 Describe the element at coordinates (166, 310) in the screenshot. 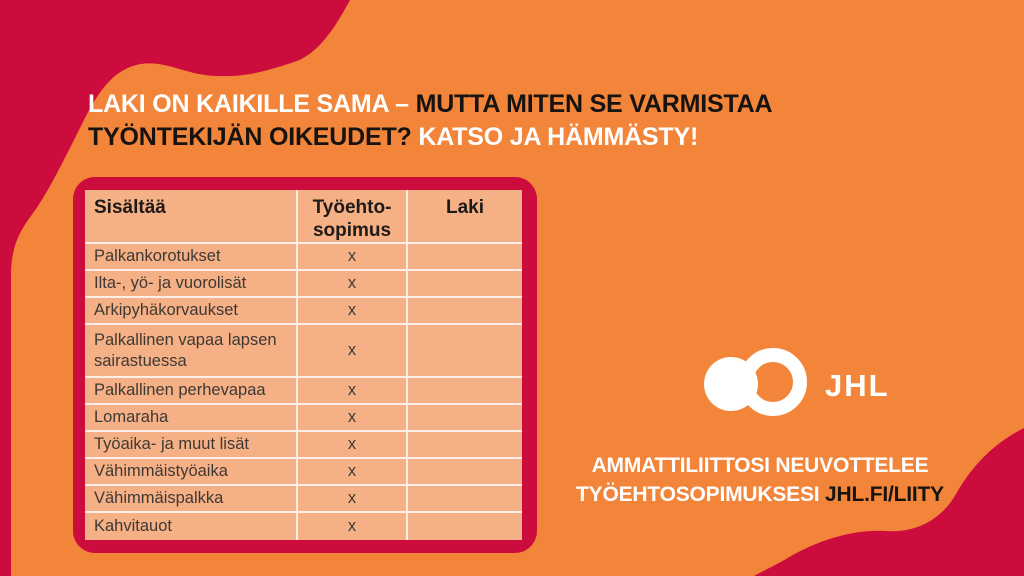

I see `row-label: Arkipyhäkorvaukset` at that location.